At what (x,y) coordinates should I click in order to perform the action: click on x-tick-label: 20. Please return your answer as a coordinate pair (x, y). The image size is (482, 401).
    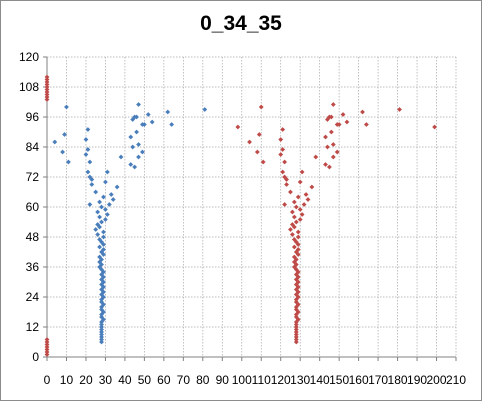
    Looking at the image, I should click on (86, 380).